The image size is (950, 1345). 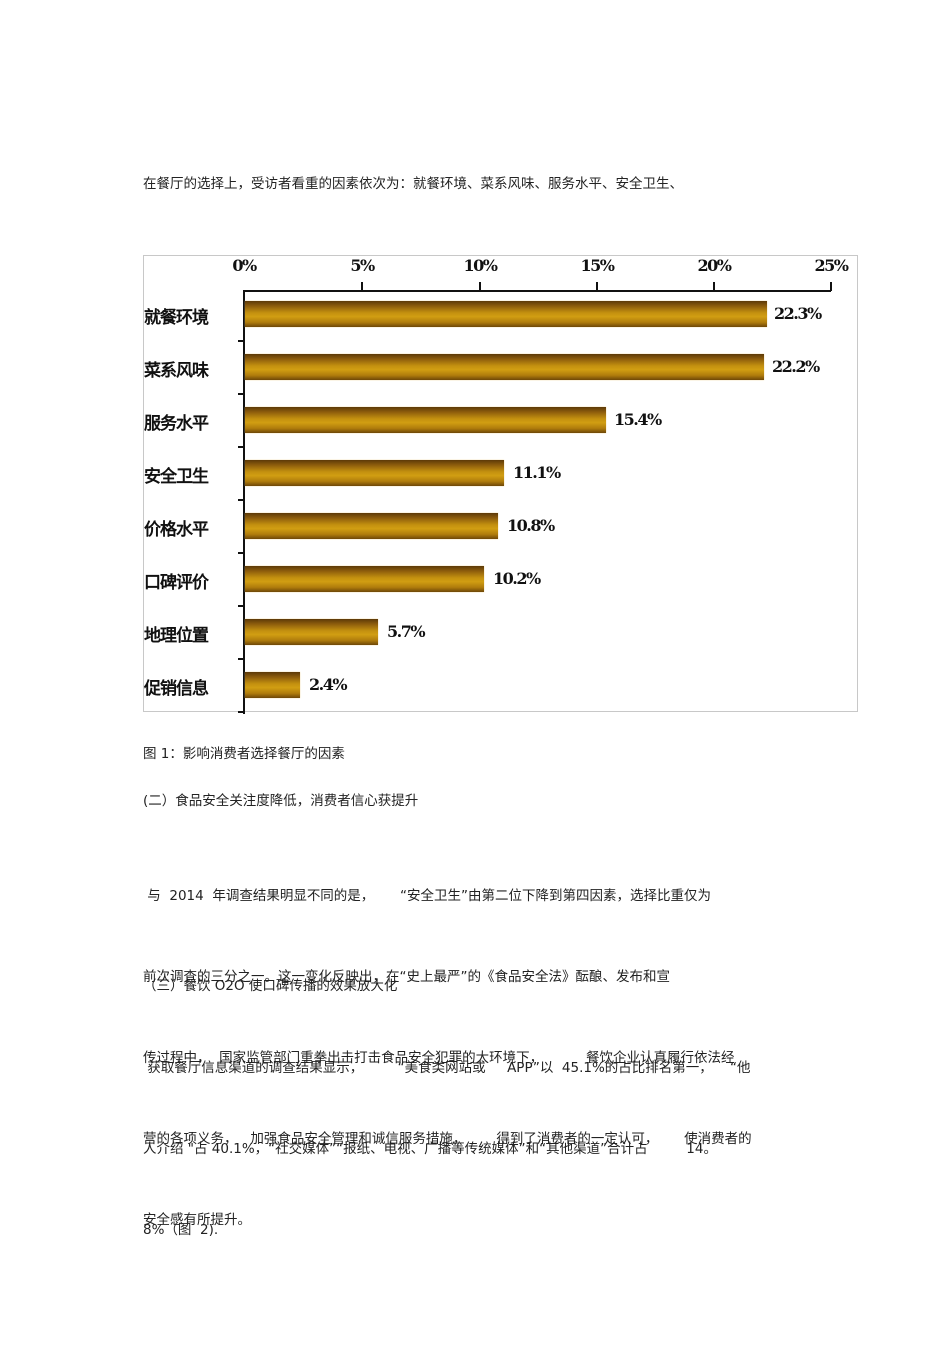 I want to click on section-heading: （三）餐饮 O2O 使口碑传播的效果放大化, so click(x=270, y=986).